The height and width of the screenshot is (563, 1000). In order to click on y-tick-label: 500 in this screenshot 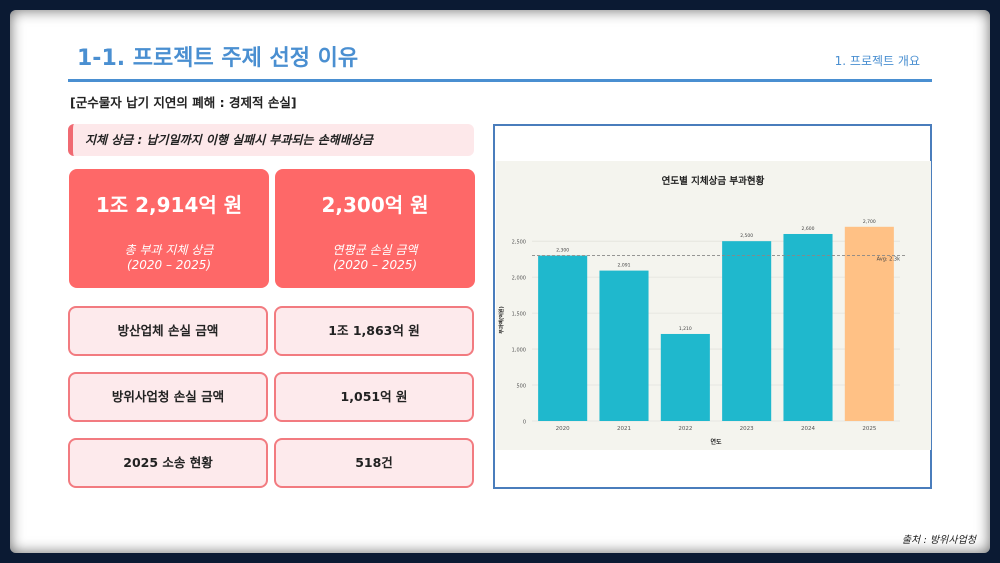, I will do `click(521, 387)`.